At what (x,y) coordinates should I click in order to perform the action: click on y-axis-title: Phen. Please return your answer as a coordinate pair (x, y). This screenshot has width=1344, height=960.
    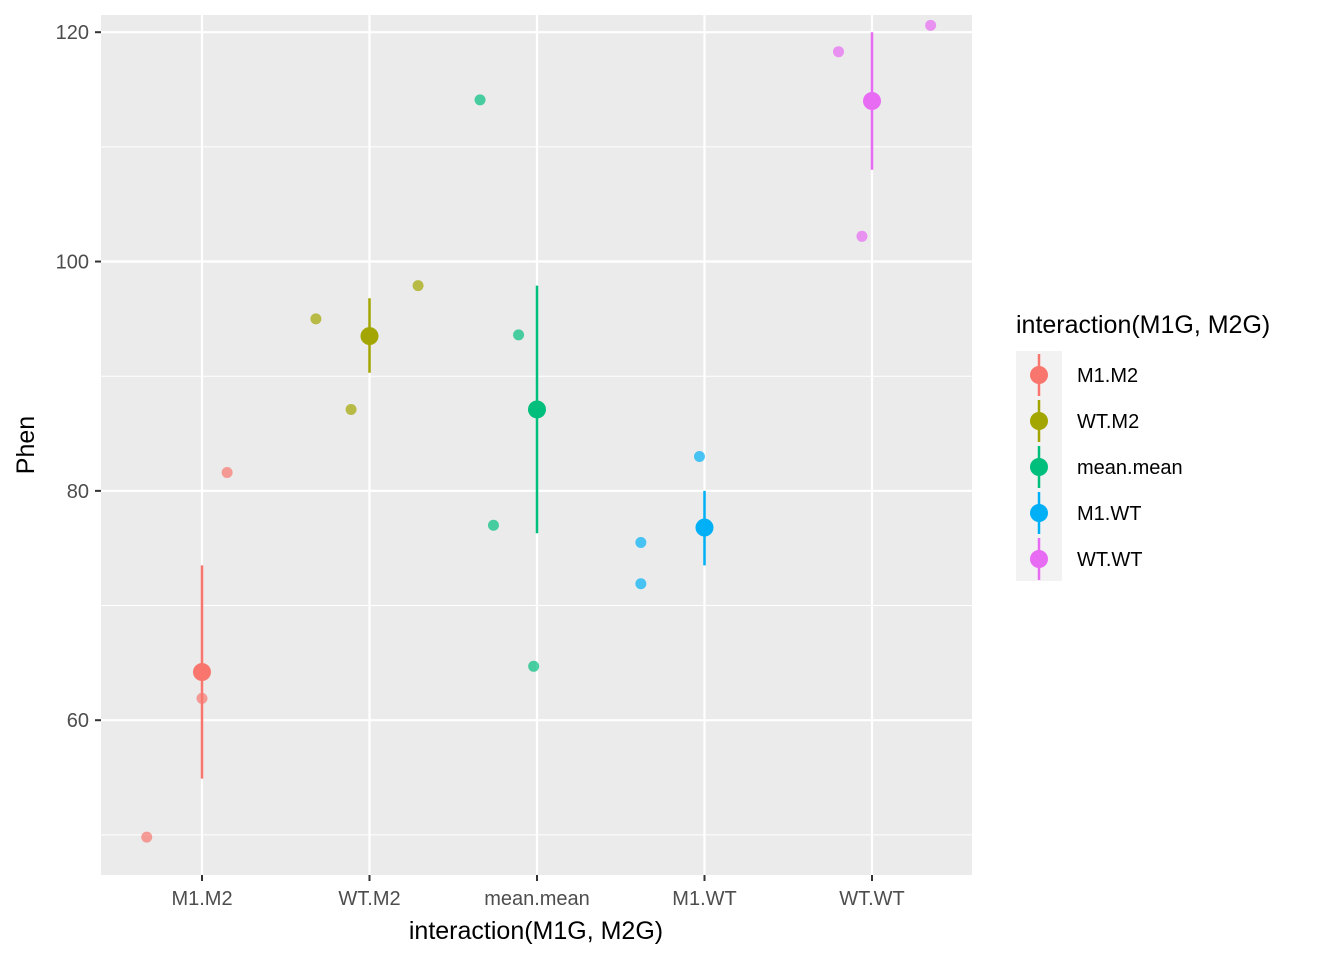
    Looking at the image, I should click on (26, 445).